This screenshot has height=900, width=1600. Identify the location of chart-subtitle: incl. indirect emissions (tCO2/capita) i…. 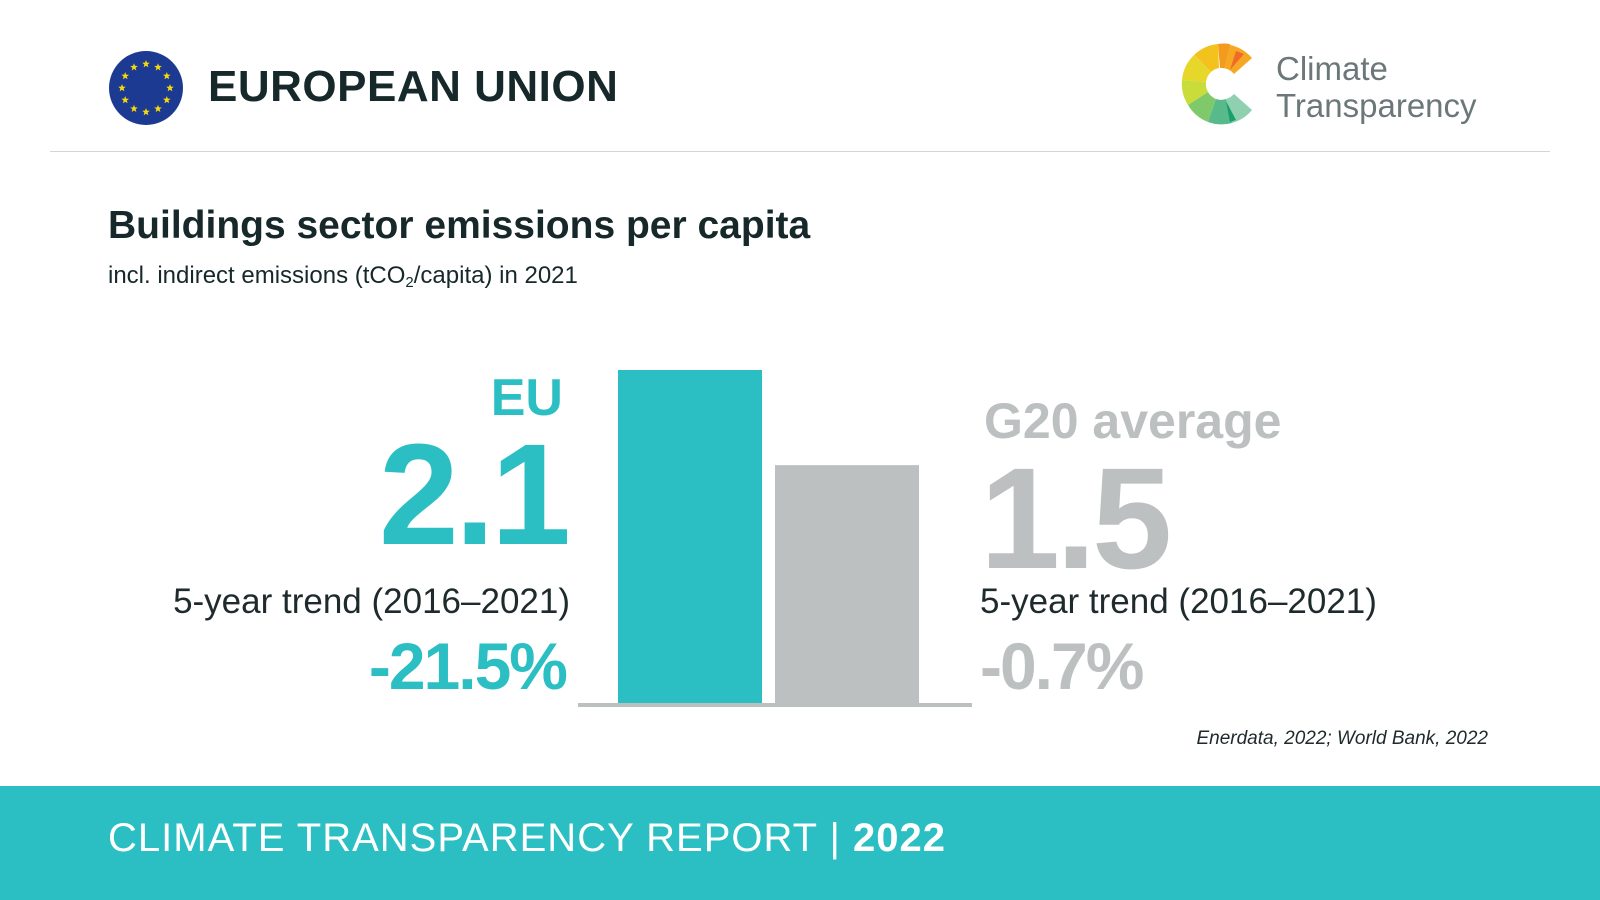
(343, 276).